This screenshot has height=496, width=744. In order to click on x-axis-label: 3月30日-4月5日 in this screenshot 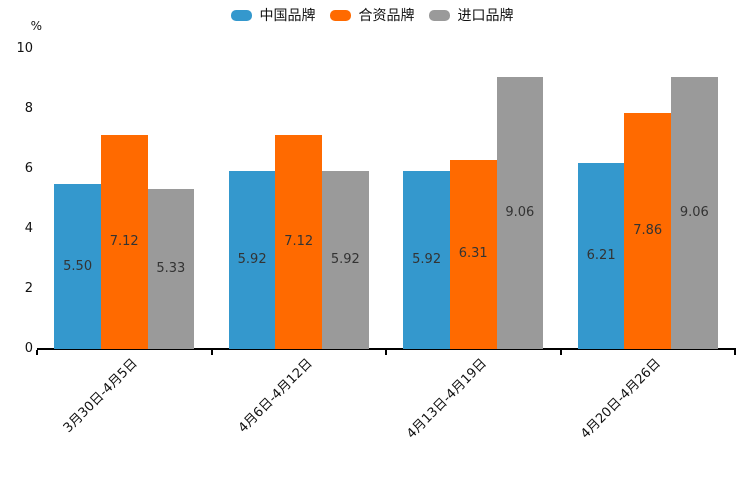, I will do `click(100, 396)`.